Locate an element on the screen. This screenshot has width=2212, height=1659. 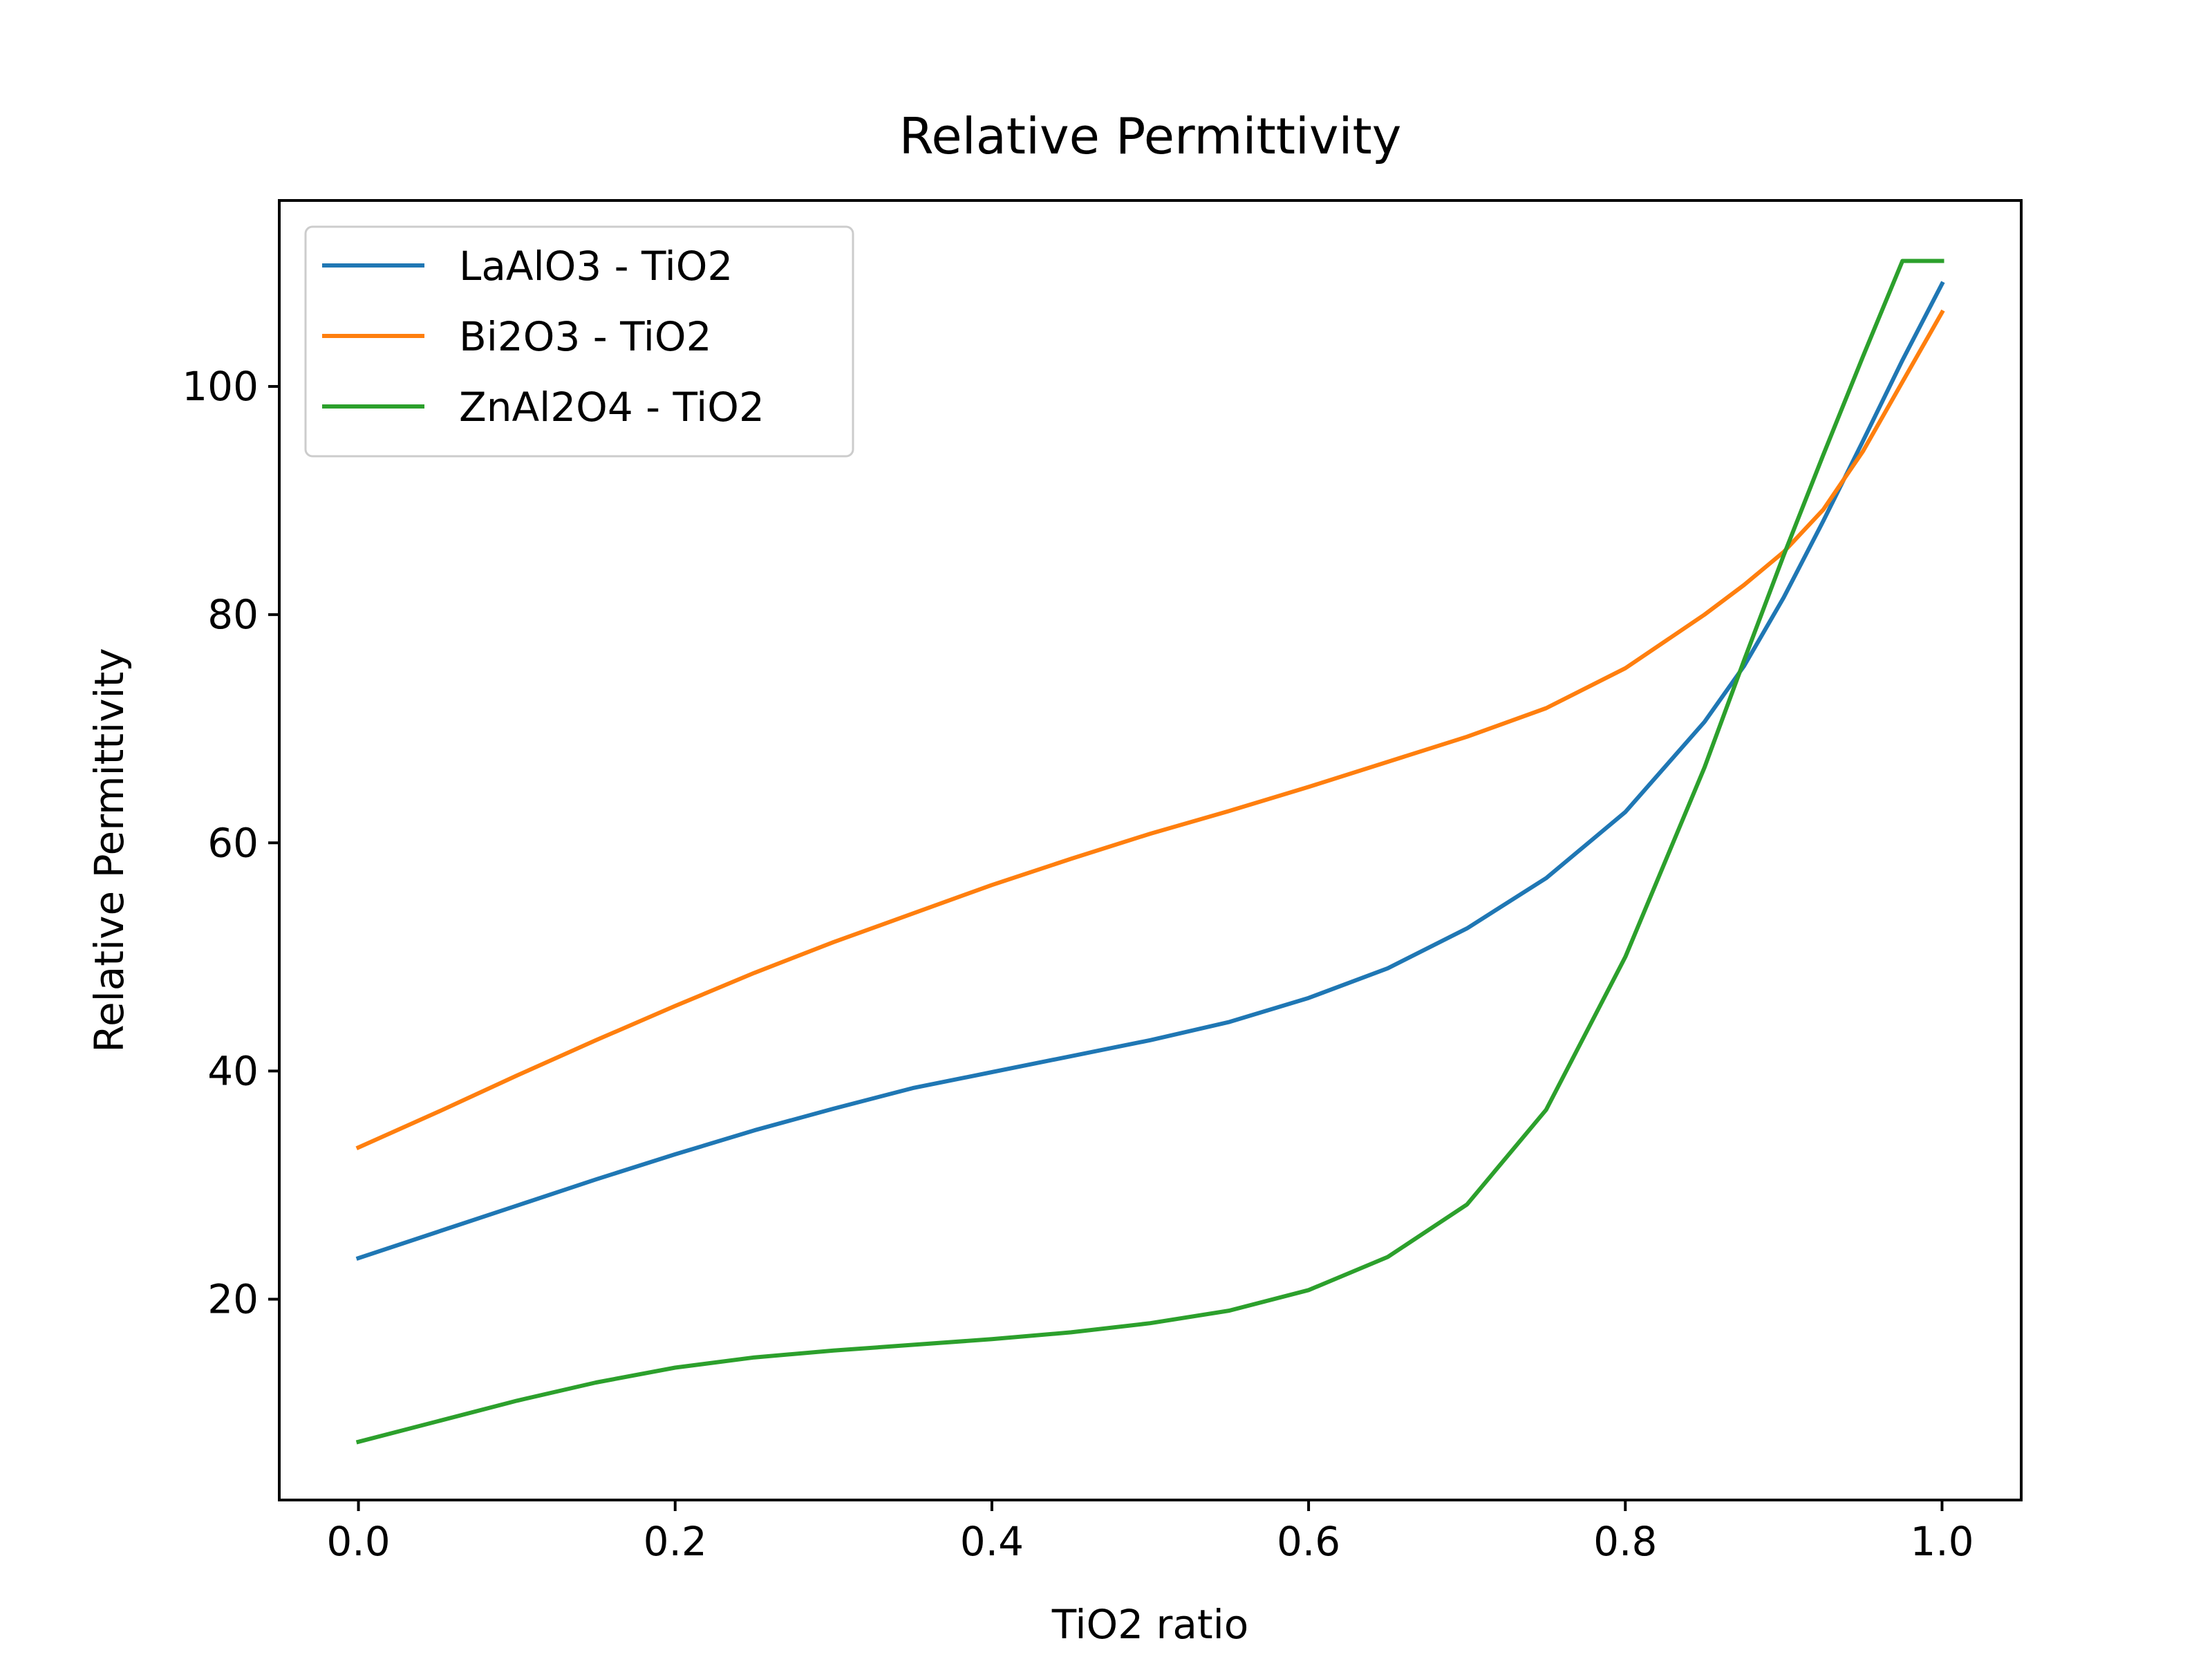
x-axis-ticks: 0.0 0.2 0.4 0.6 0.8 1.0 is located at coordinates (1150, 1532).